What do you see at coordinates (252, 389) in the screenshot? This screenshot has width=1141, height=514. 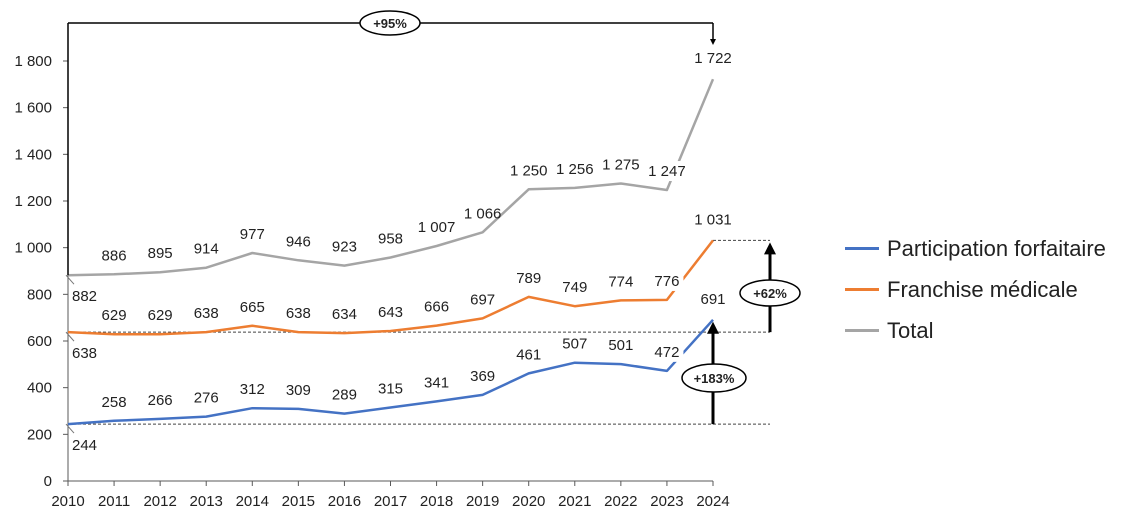 I see `data-label-series-0: 312` at bounding box center [252, 389].